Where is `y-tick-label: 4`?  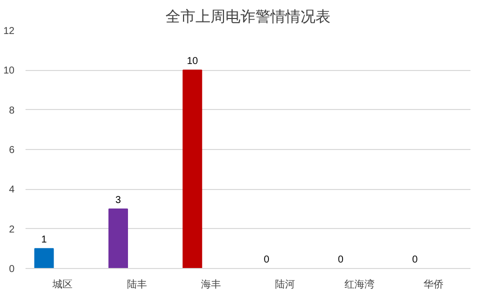
y-tick-label: 4 is located at coordinates (11, 190).